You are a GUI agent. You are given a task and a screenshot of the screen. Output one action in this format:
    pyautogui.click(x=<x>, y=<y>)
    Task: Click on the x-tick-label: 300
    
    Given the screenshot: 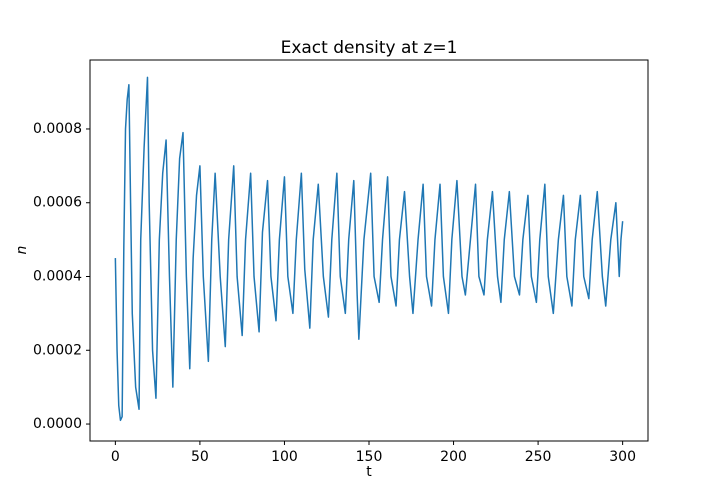 What is the action you would take?
    pyautogui.click(x=622, y=457)
    